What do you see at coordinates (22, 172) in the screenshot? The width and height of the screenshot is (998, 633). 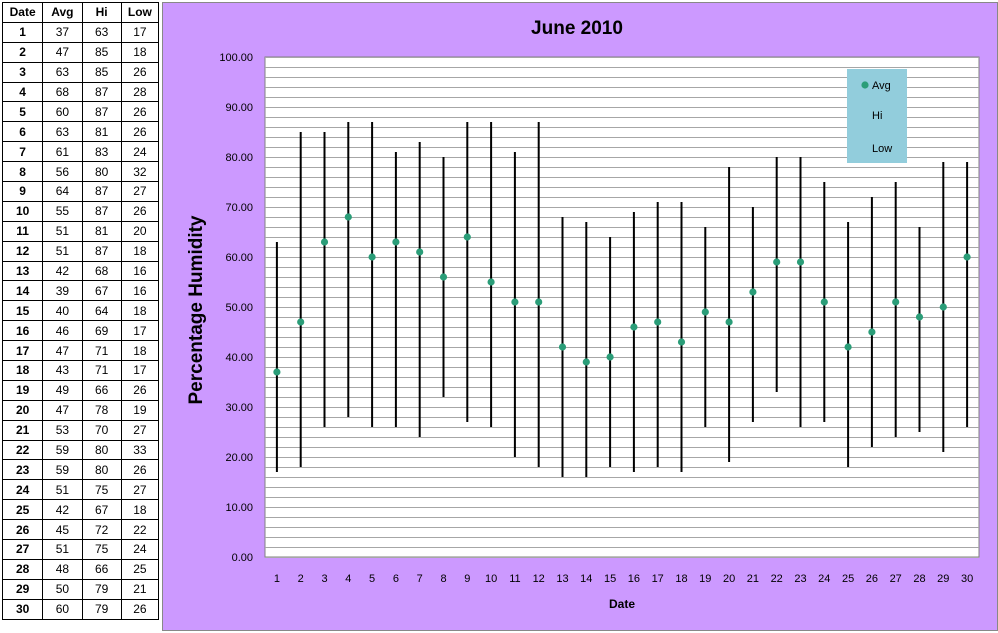 I see `cell-date: 8` at bounding box center [22, 172].